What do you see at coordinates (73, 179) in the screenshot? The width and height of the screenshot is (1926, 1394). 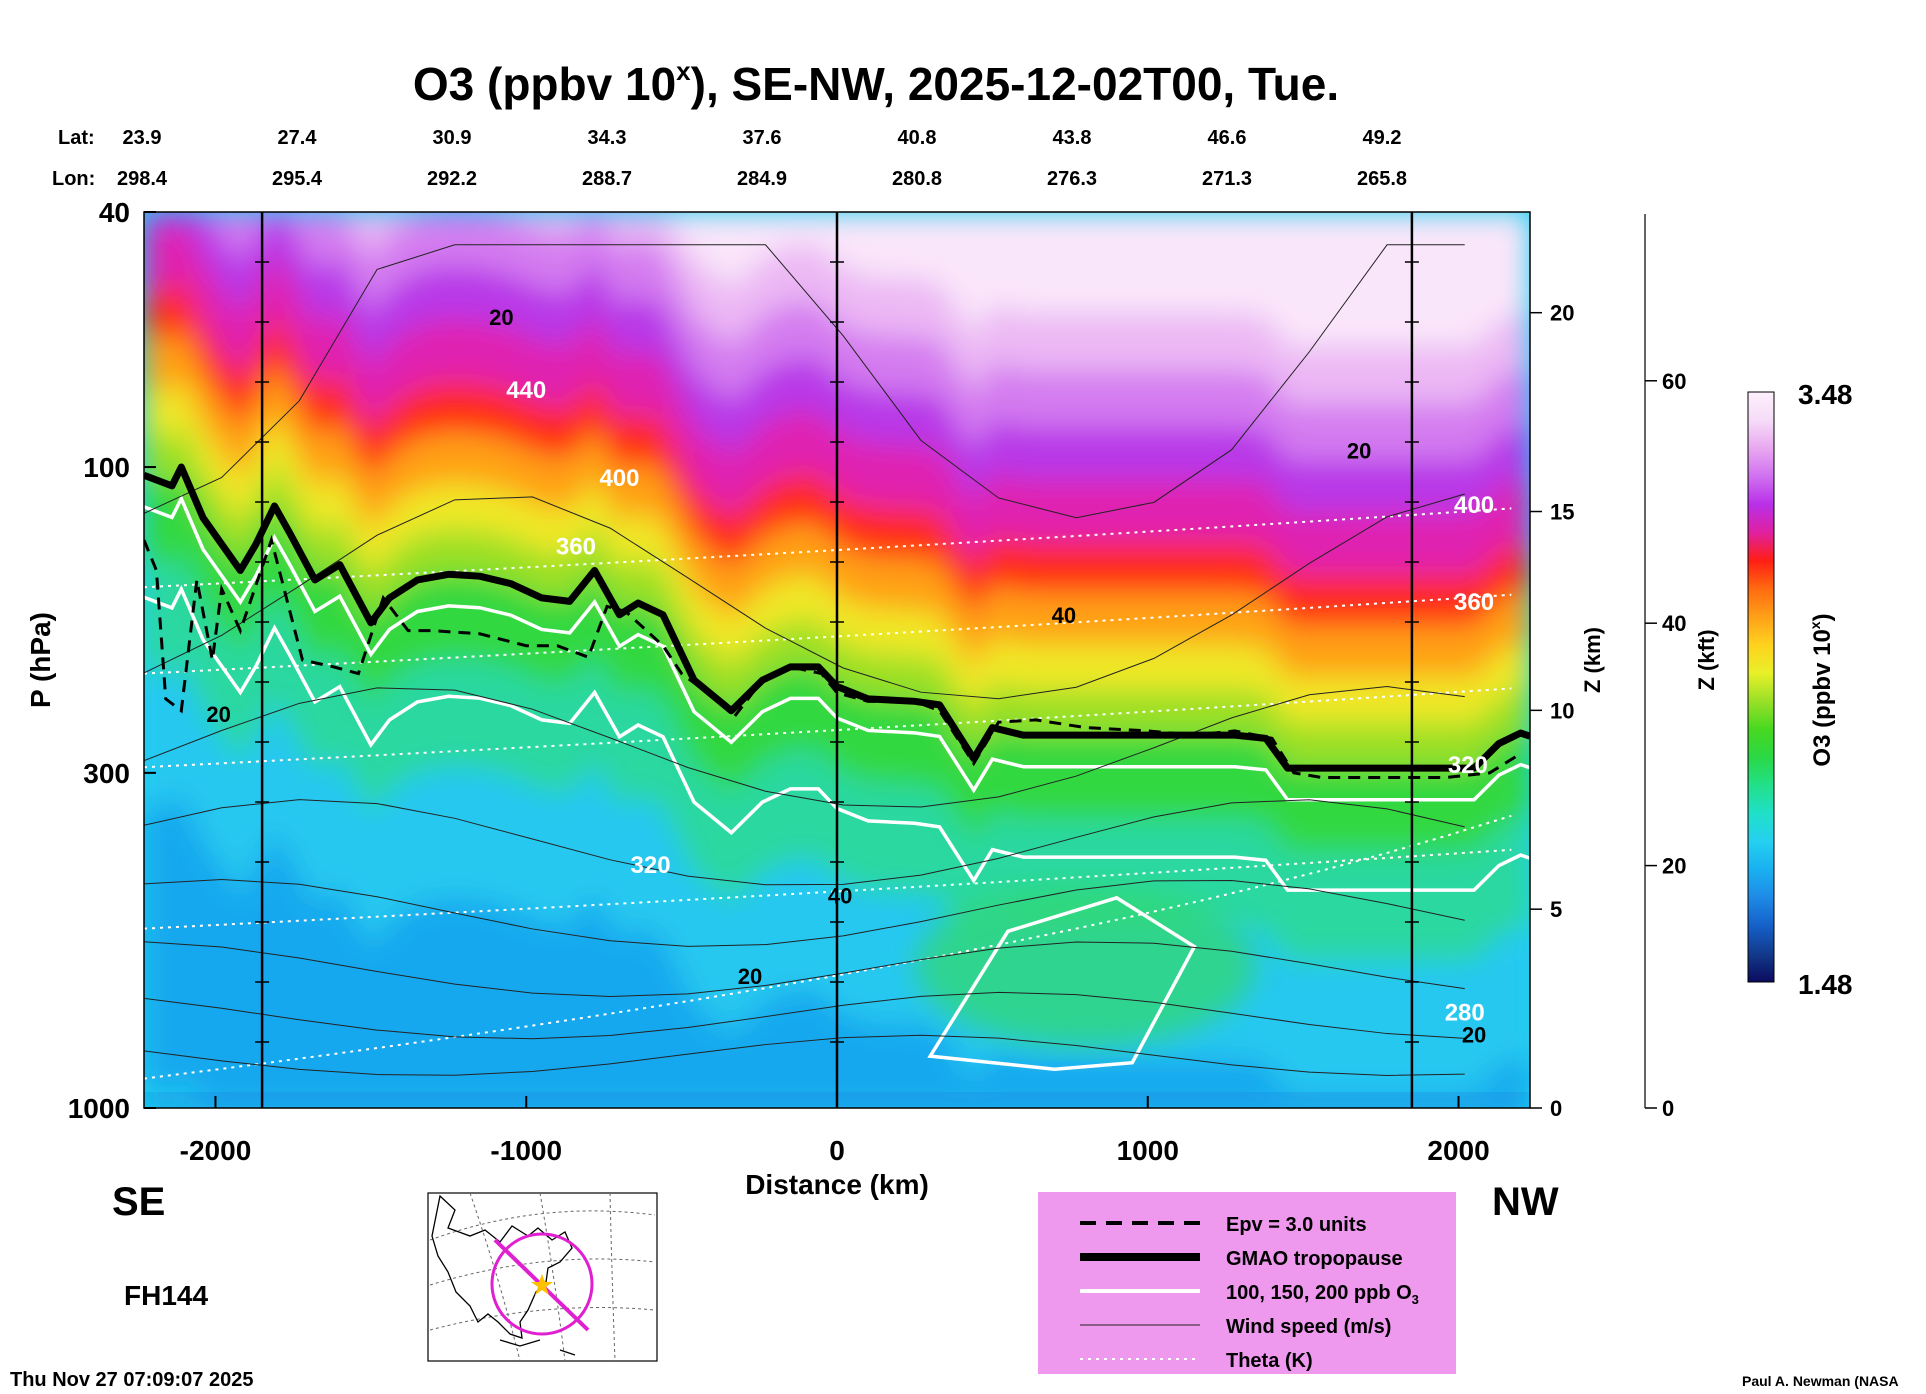 I see `lon-label: Lon:` at bounding box center [73, 179].